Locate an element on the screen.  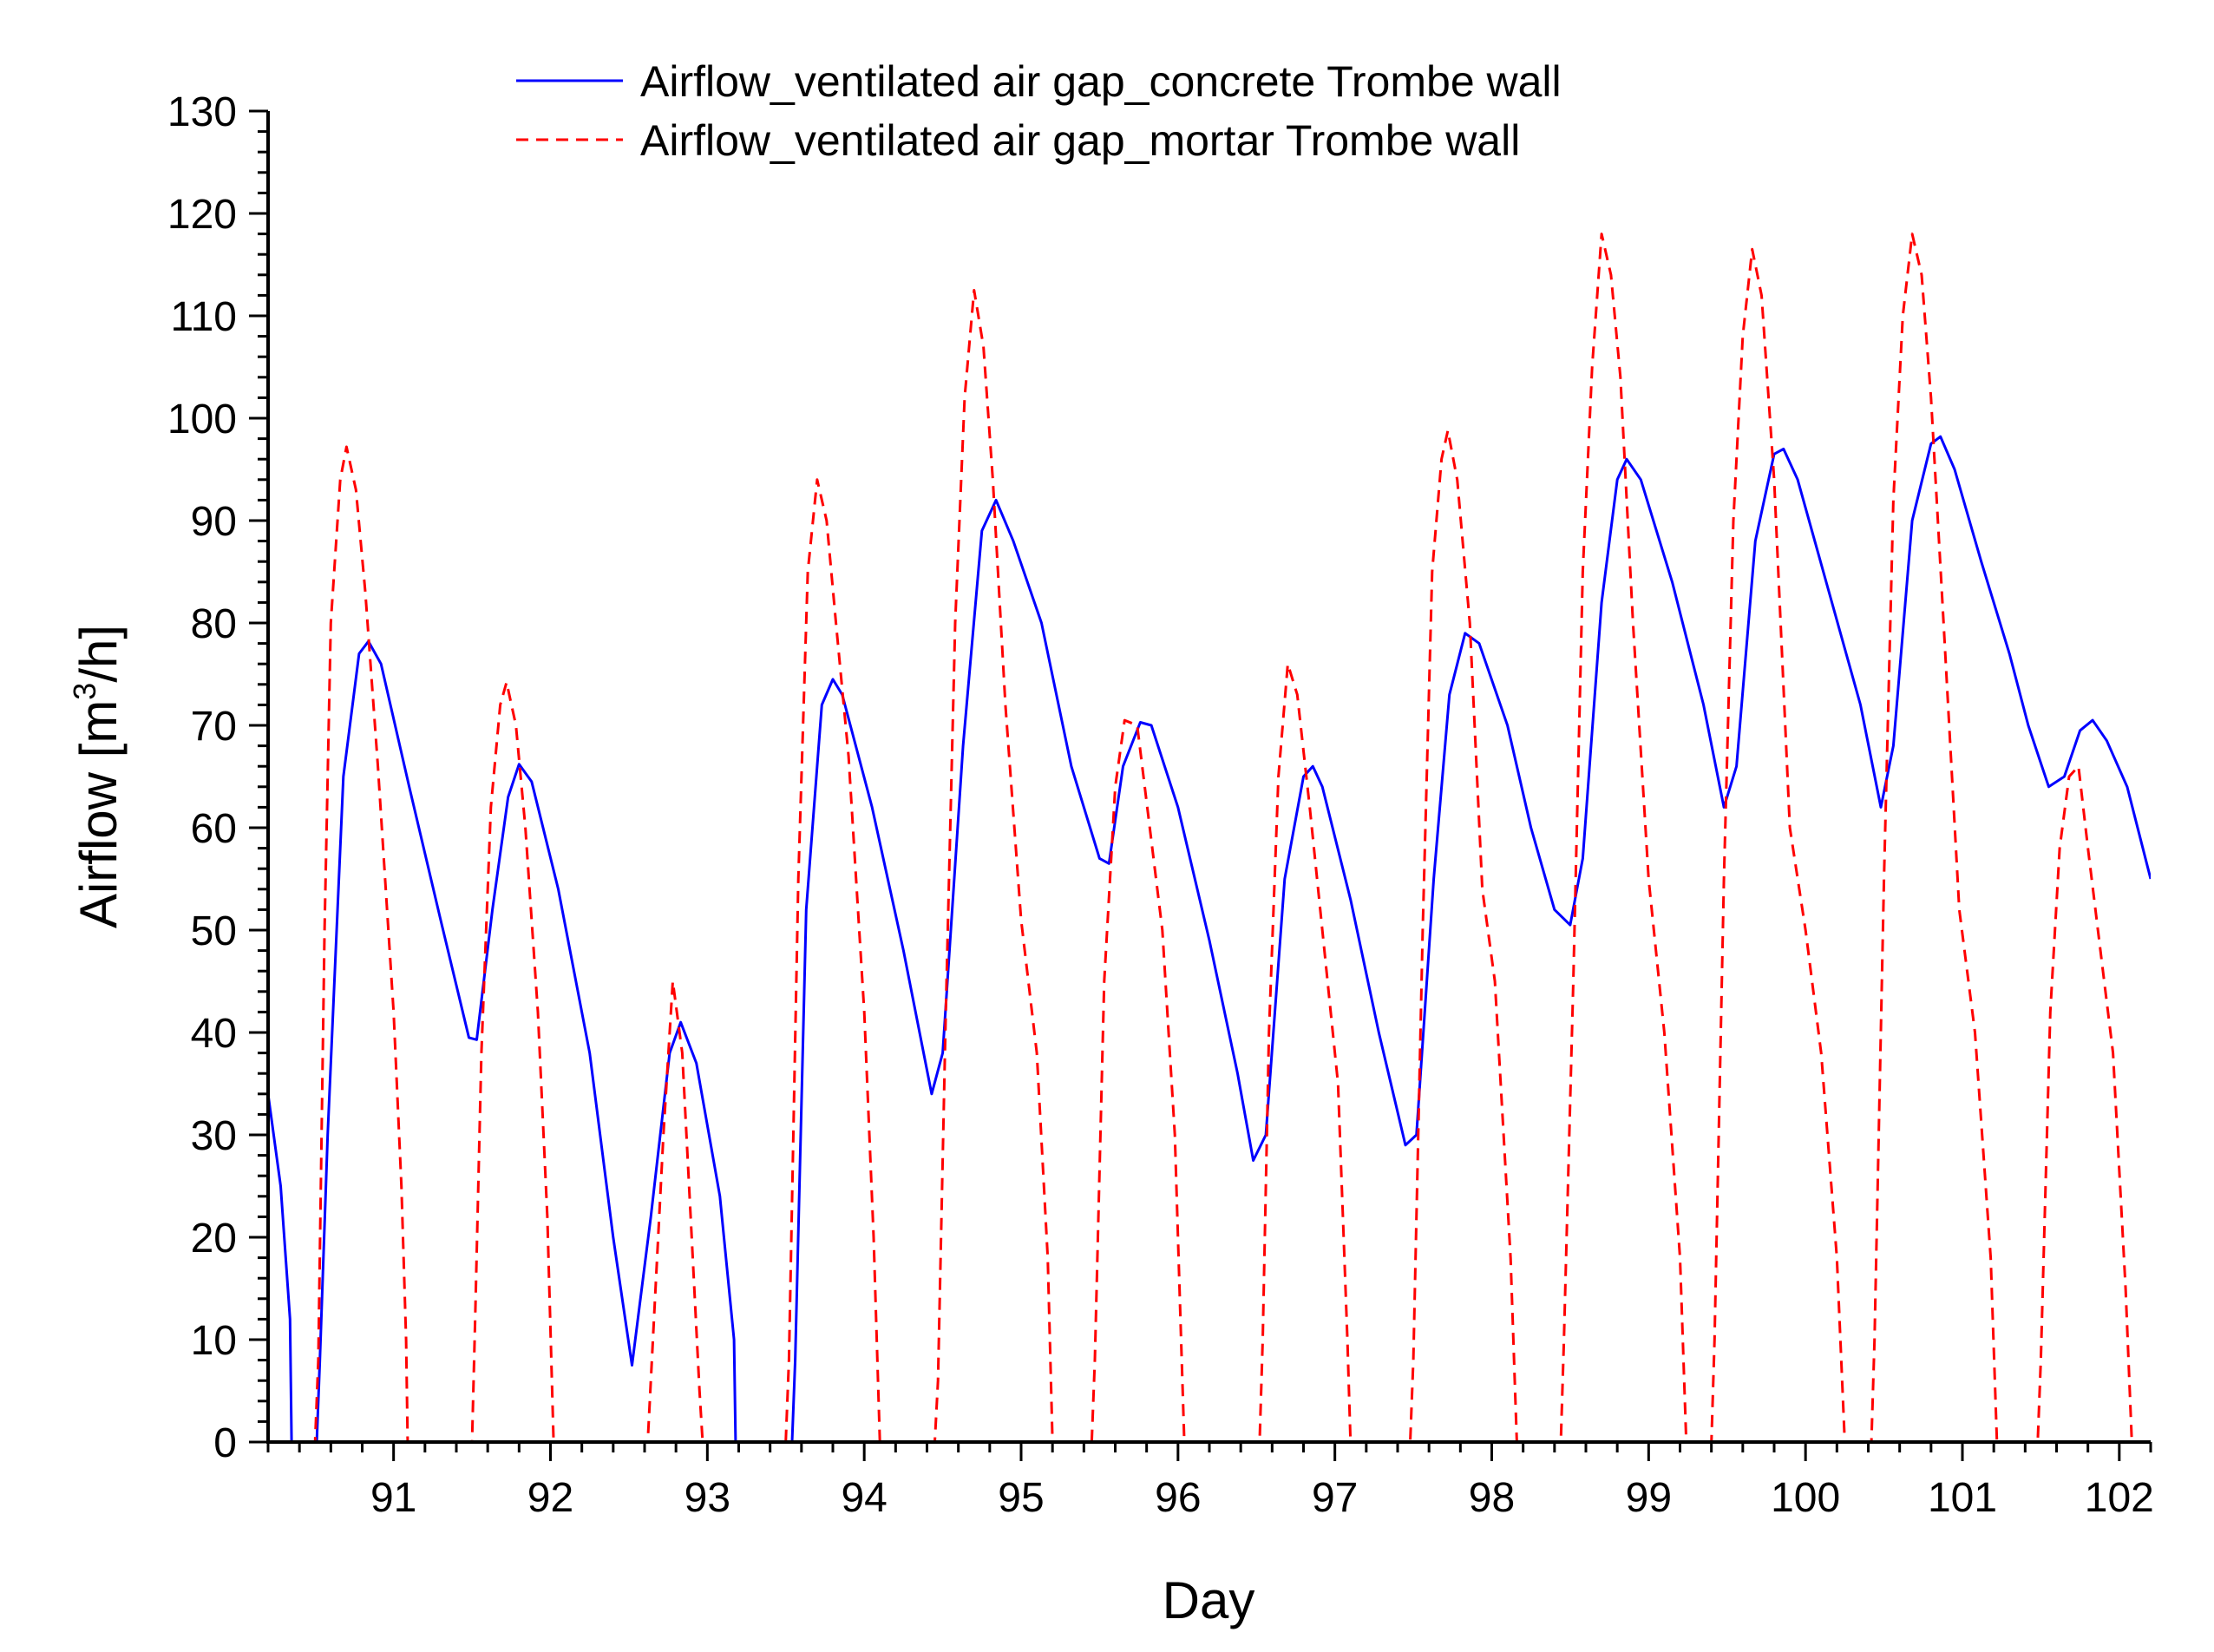
y-tick-label: 60 is located at coordinates (214, 829).